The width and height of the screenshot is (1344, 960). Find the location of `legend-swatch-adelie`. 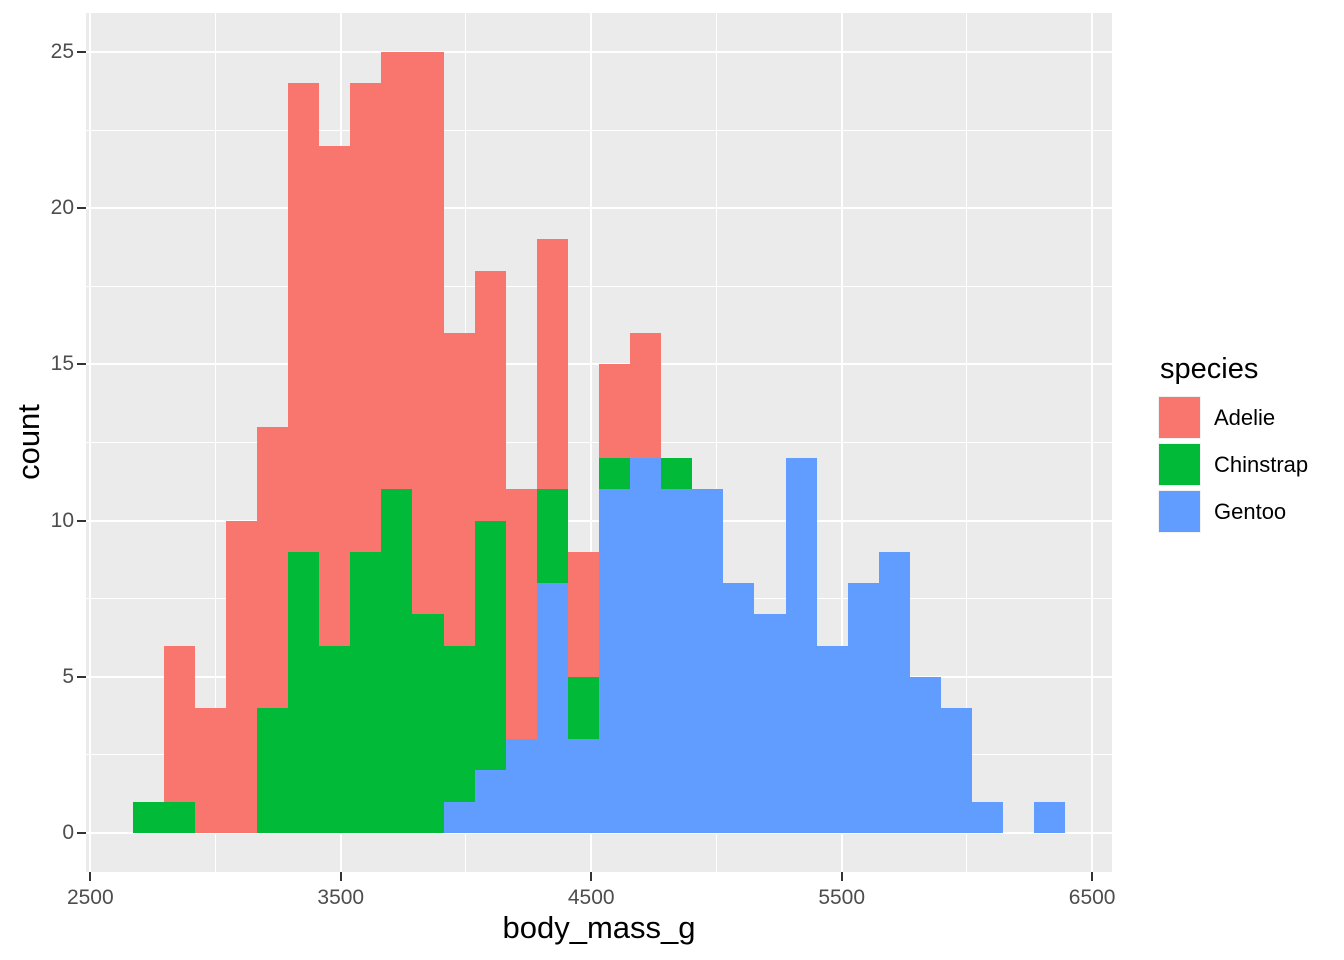

legend-swatch-adelie is located at coordinates (1179, 417).